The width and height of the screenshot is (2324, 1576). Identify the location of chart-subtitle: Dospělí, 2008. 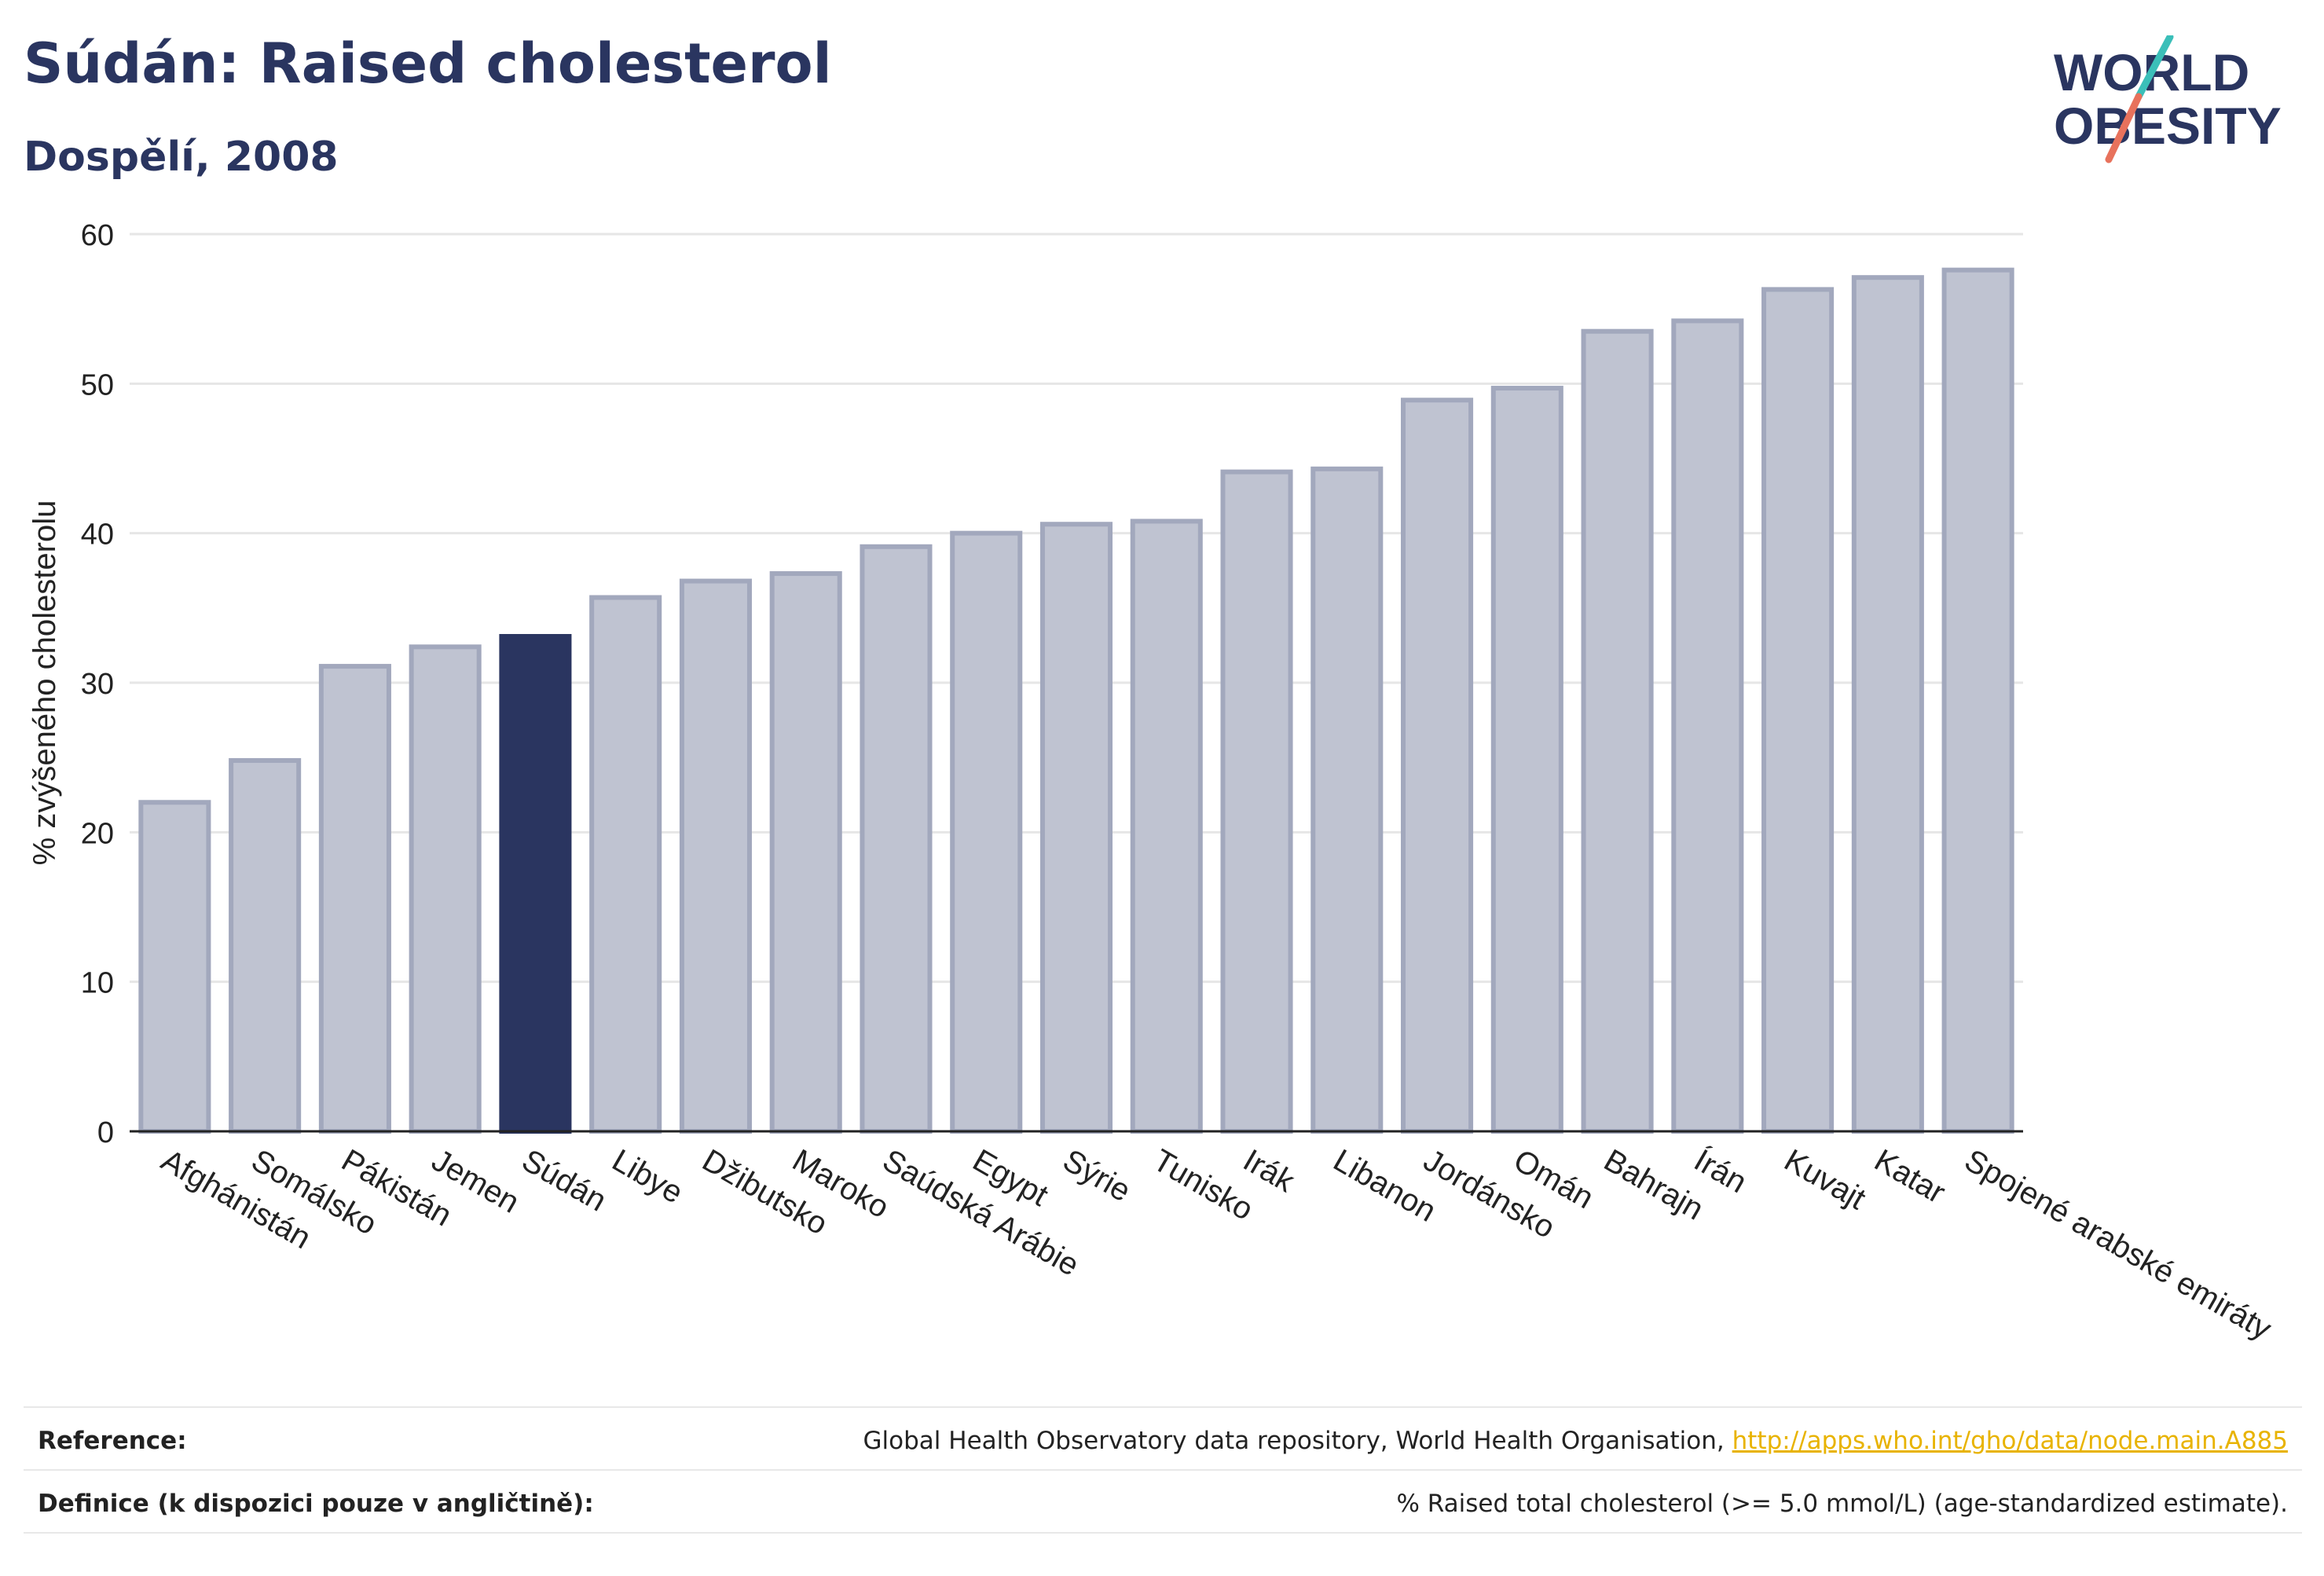
(181, 157).